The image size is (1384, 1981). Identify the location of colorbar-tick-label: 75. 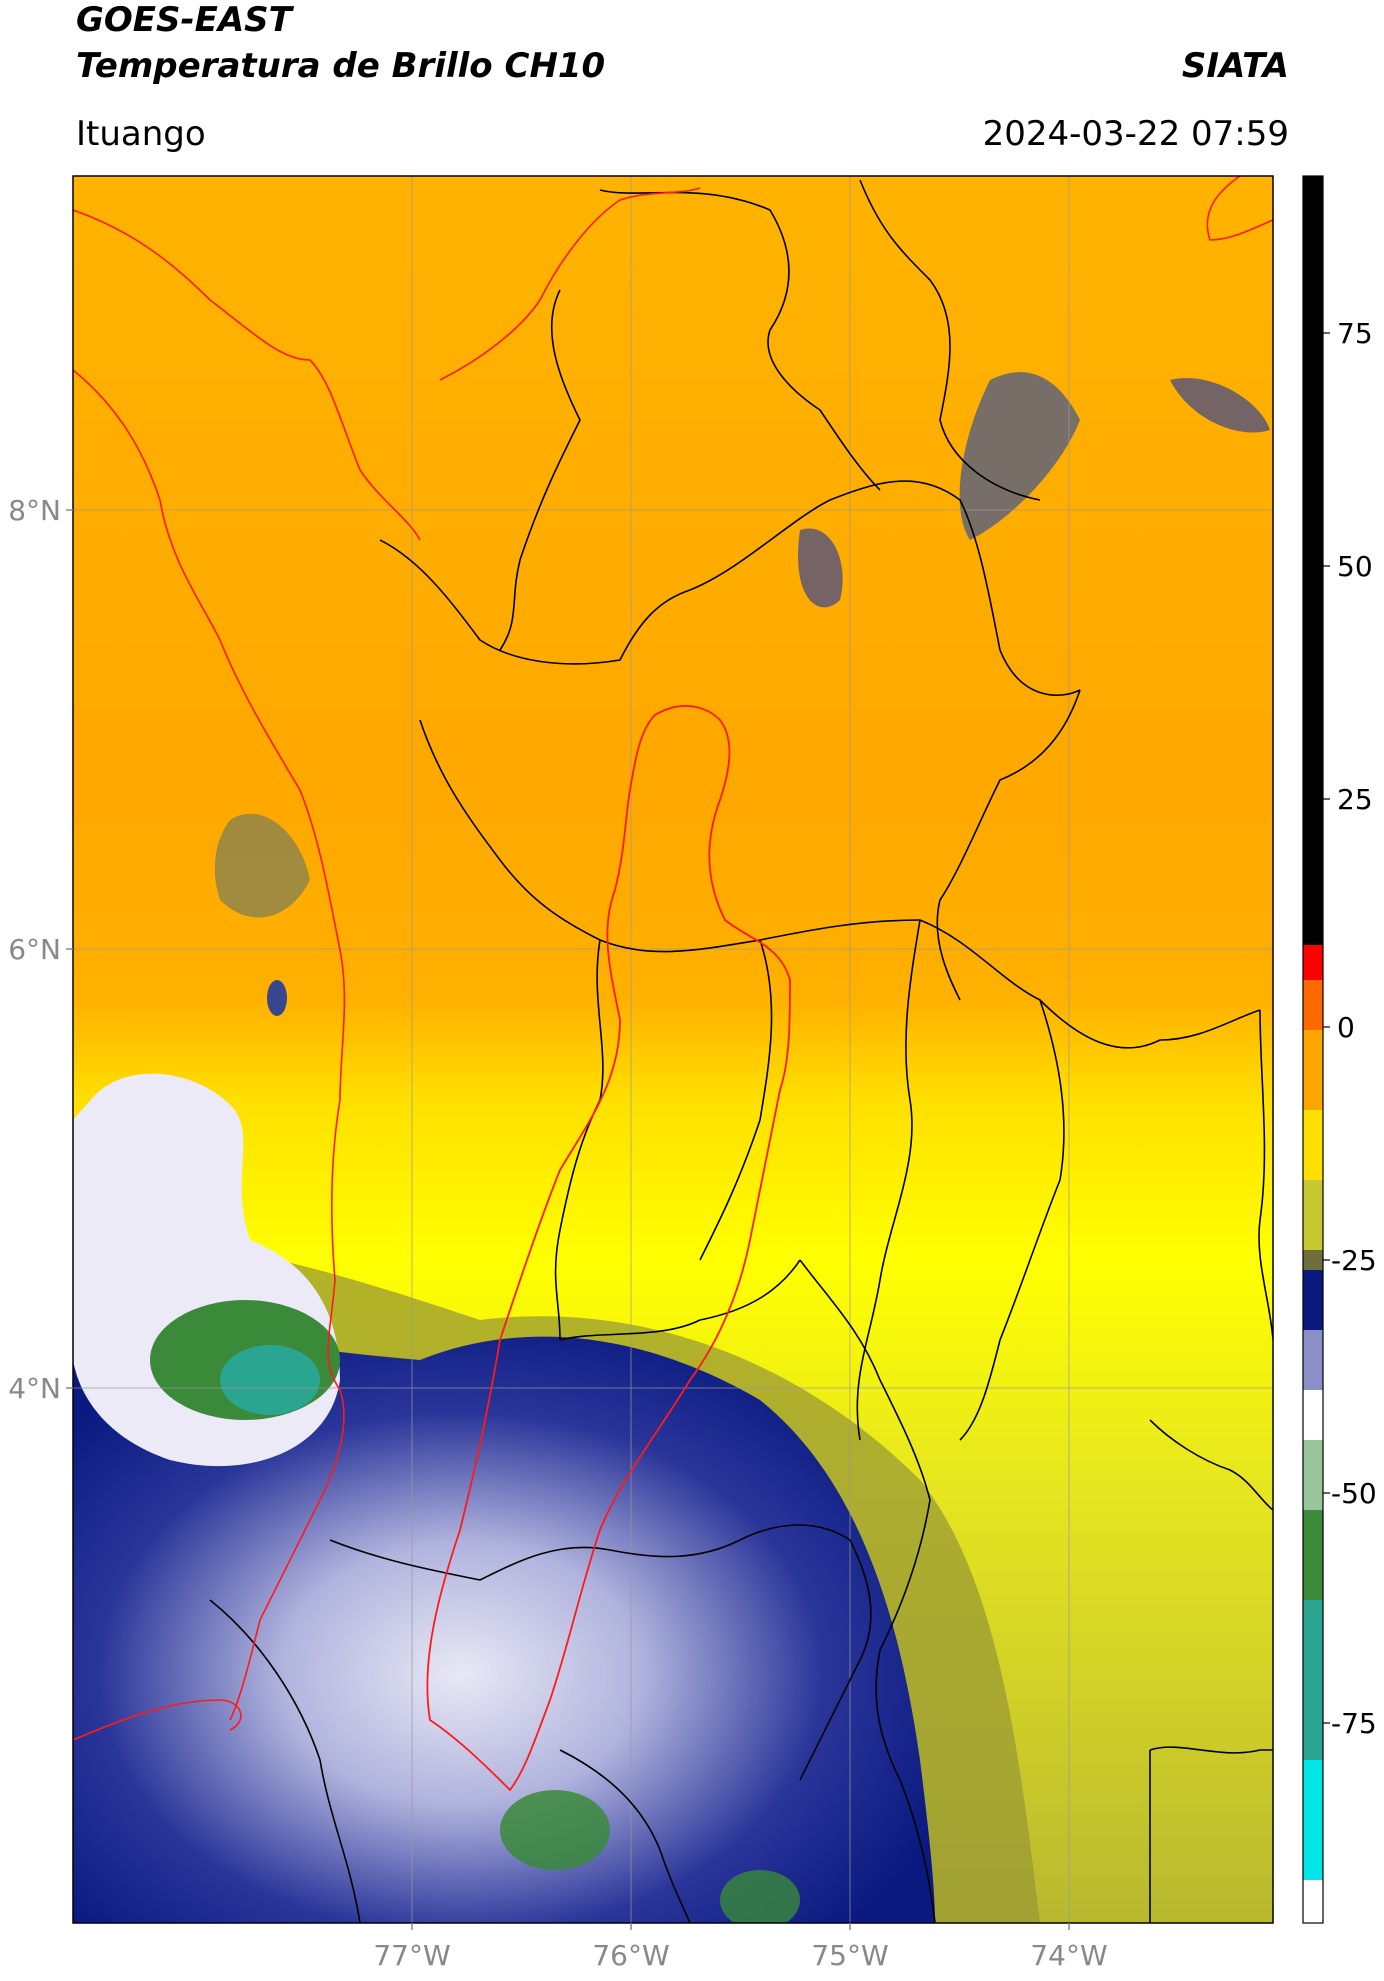
(1355, 333).